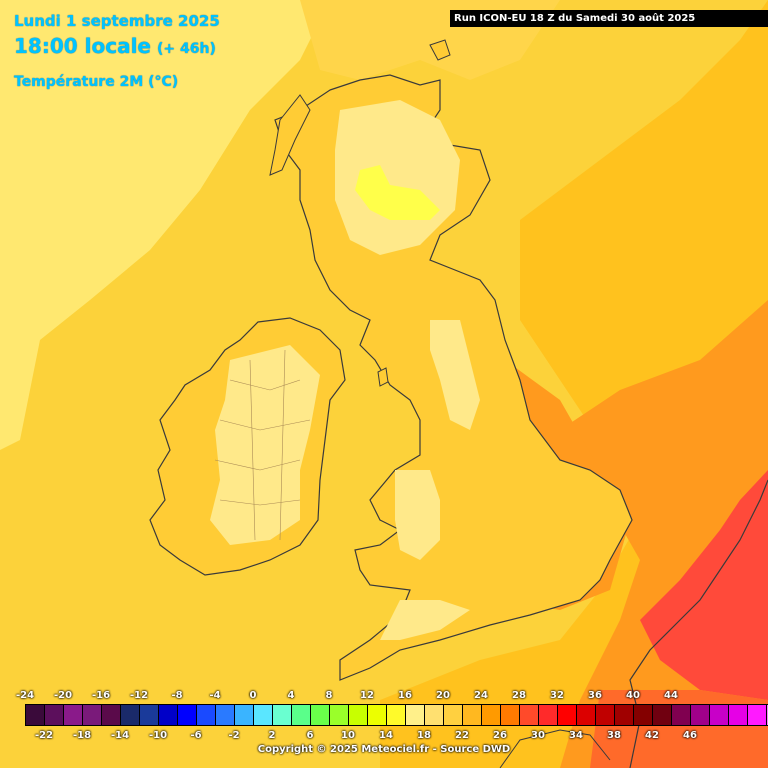 The image size is (768, 768). Describe the element at coordinates (557, 695) in the screenshot. I see `scale-tick-top: 32` at that location.